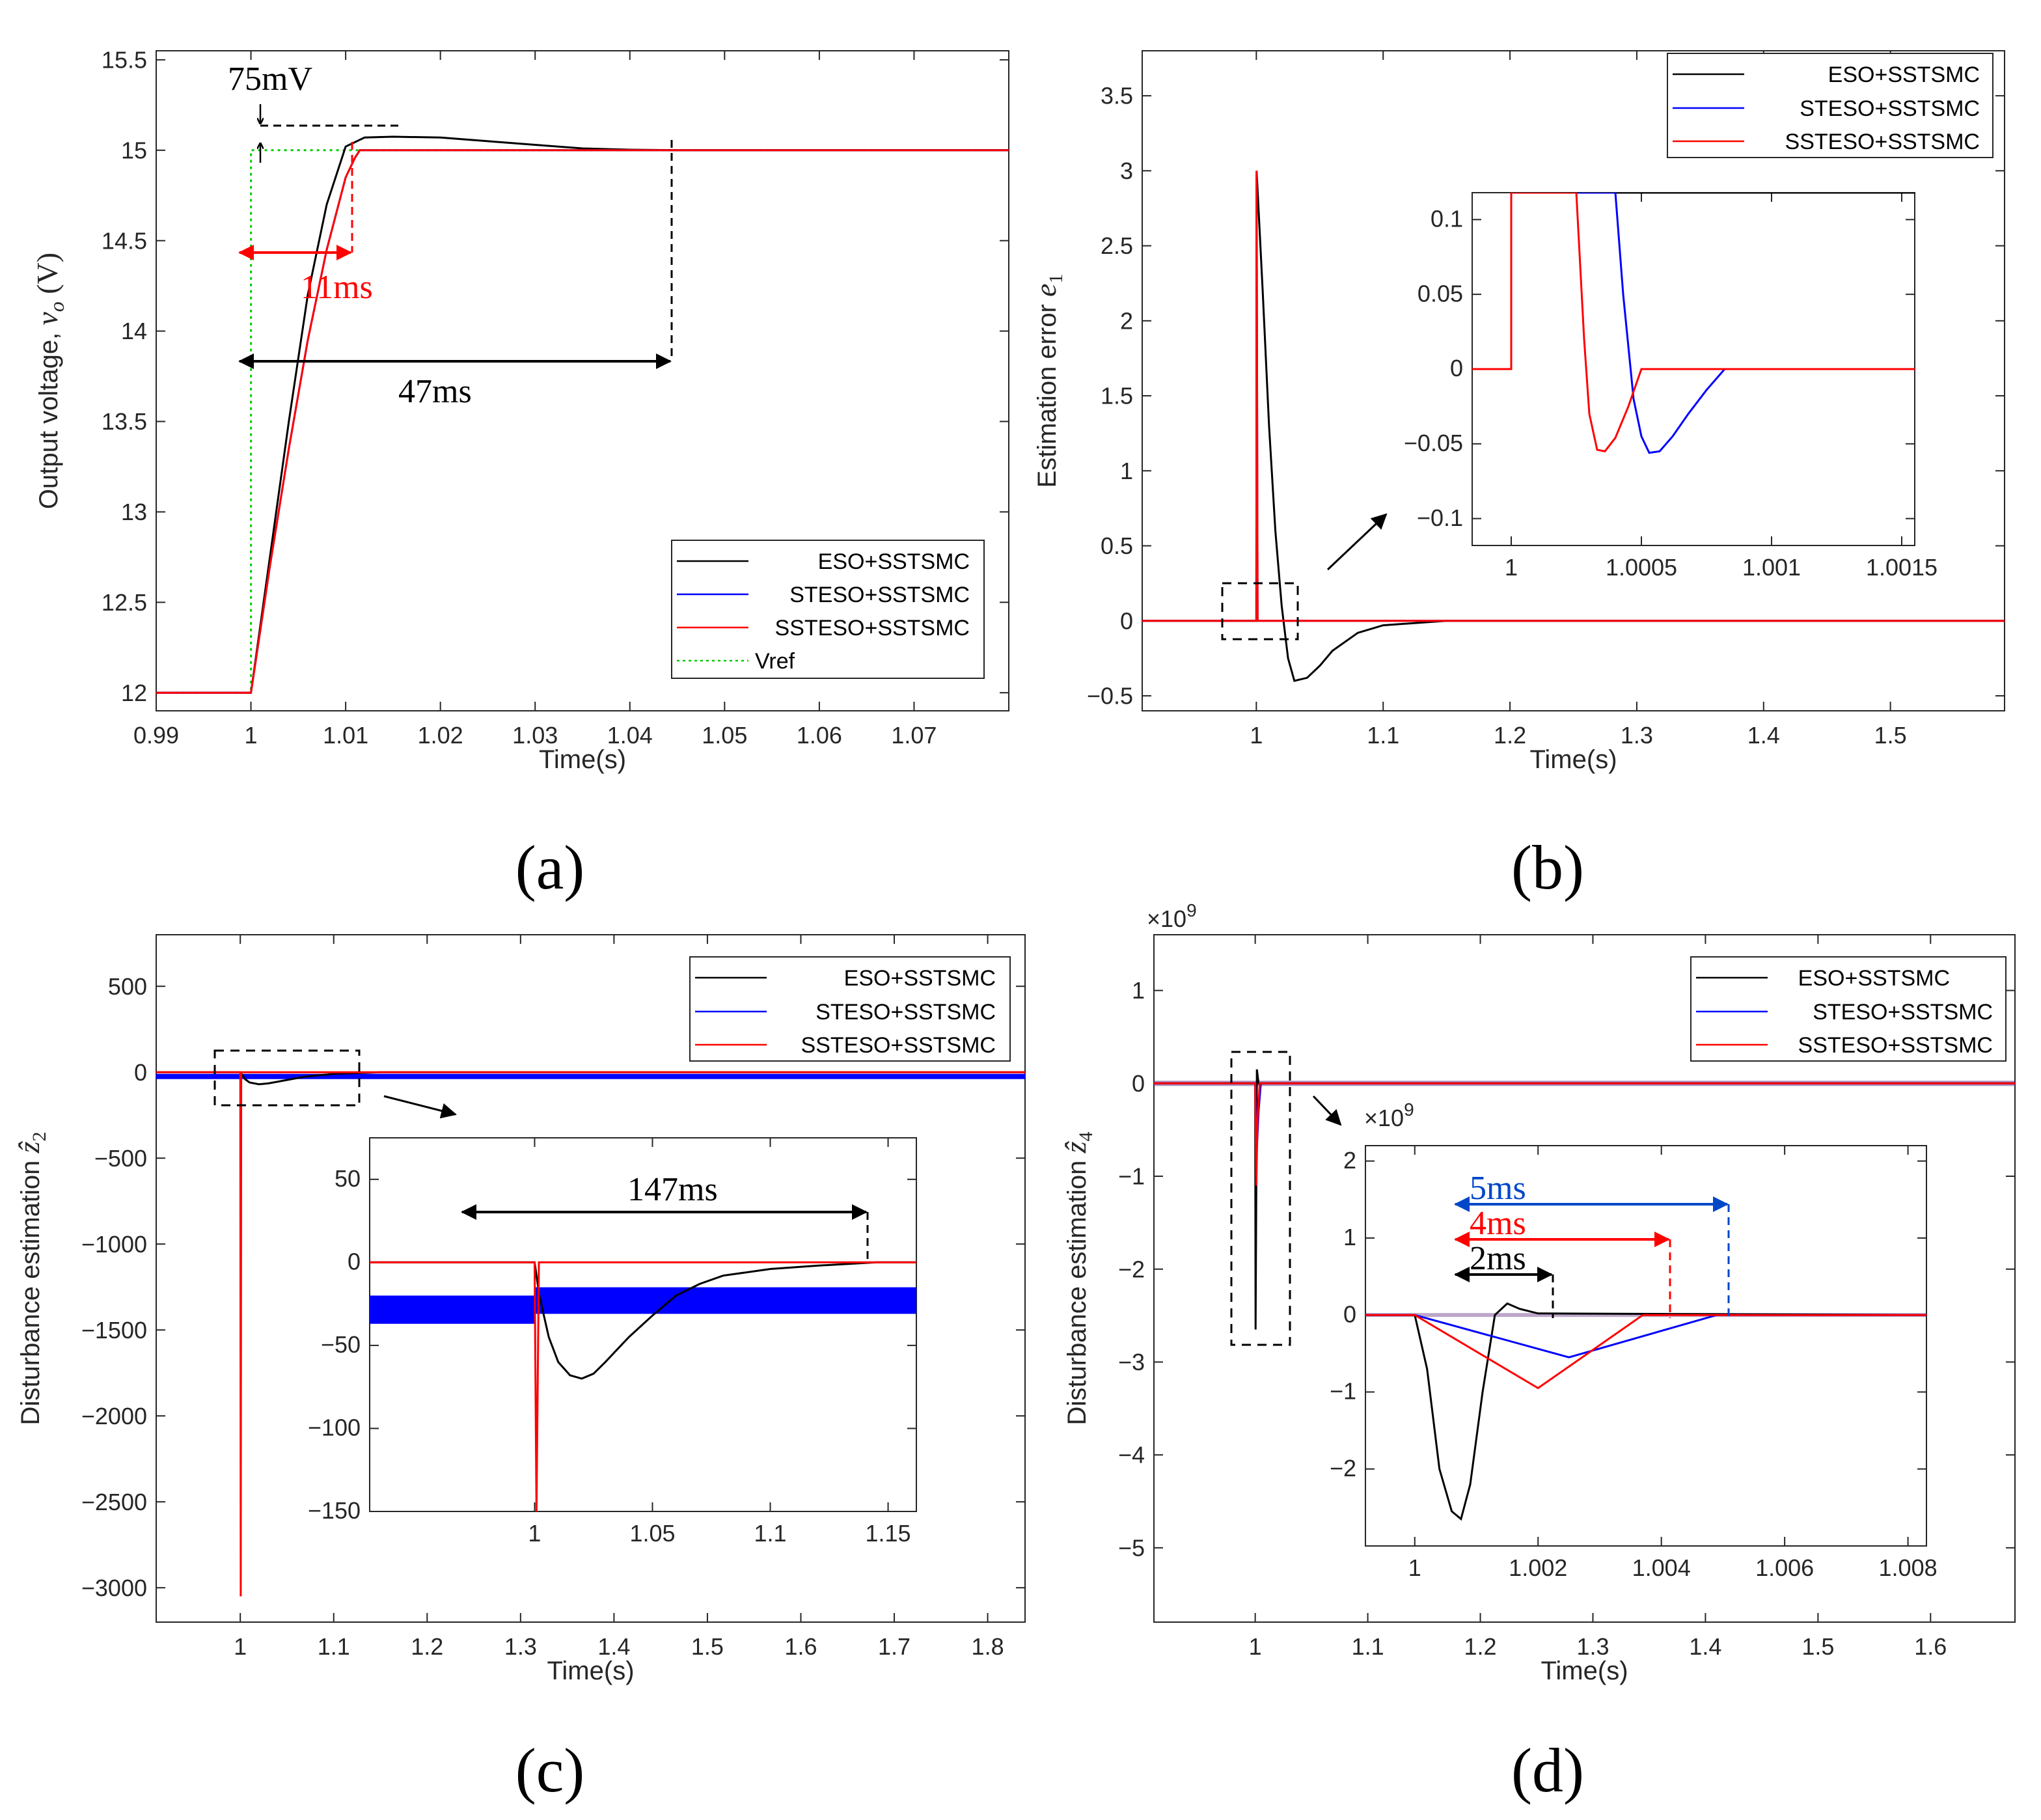  I want to click on panel-b-xtick-label: 1.4, so click(1763, 735).